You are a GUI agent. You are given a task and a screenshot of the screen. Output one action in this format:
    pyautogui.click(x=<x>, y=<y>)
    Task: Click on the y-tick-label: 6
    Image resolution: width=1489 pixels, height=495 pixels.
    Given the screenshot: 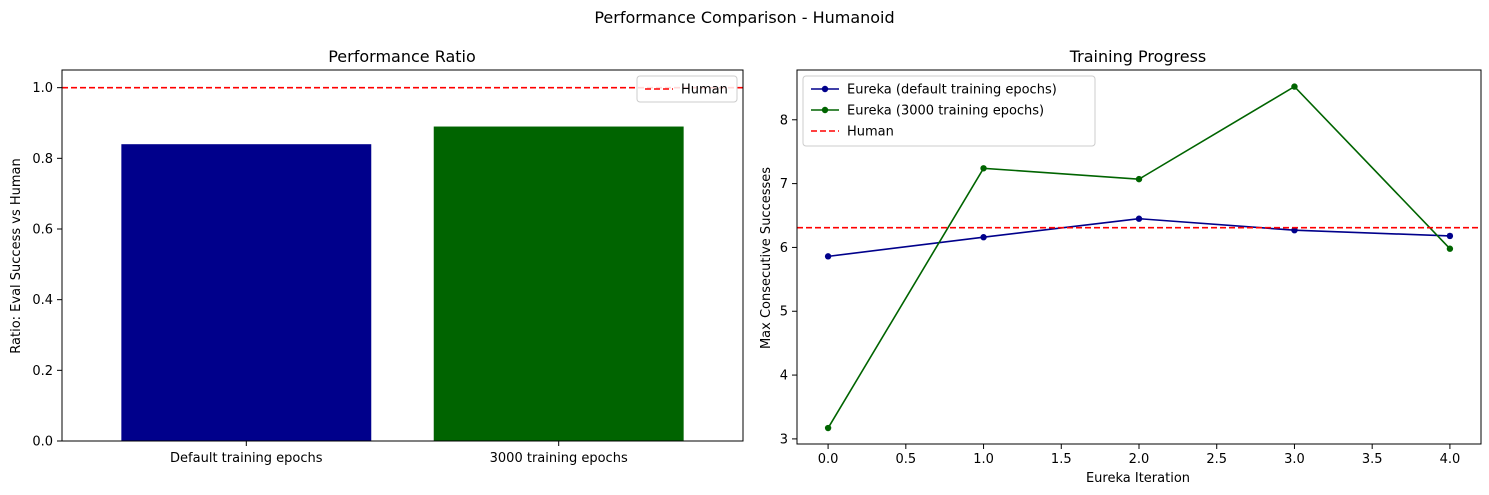 What is the action you would take?
    pyautogui.click(x=784, y=248)
    